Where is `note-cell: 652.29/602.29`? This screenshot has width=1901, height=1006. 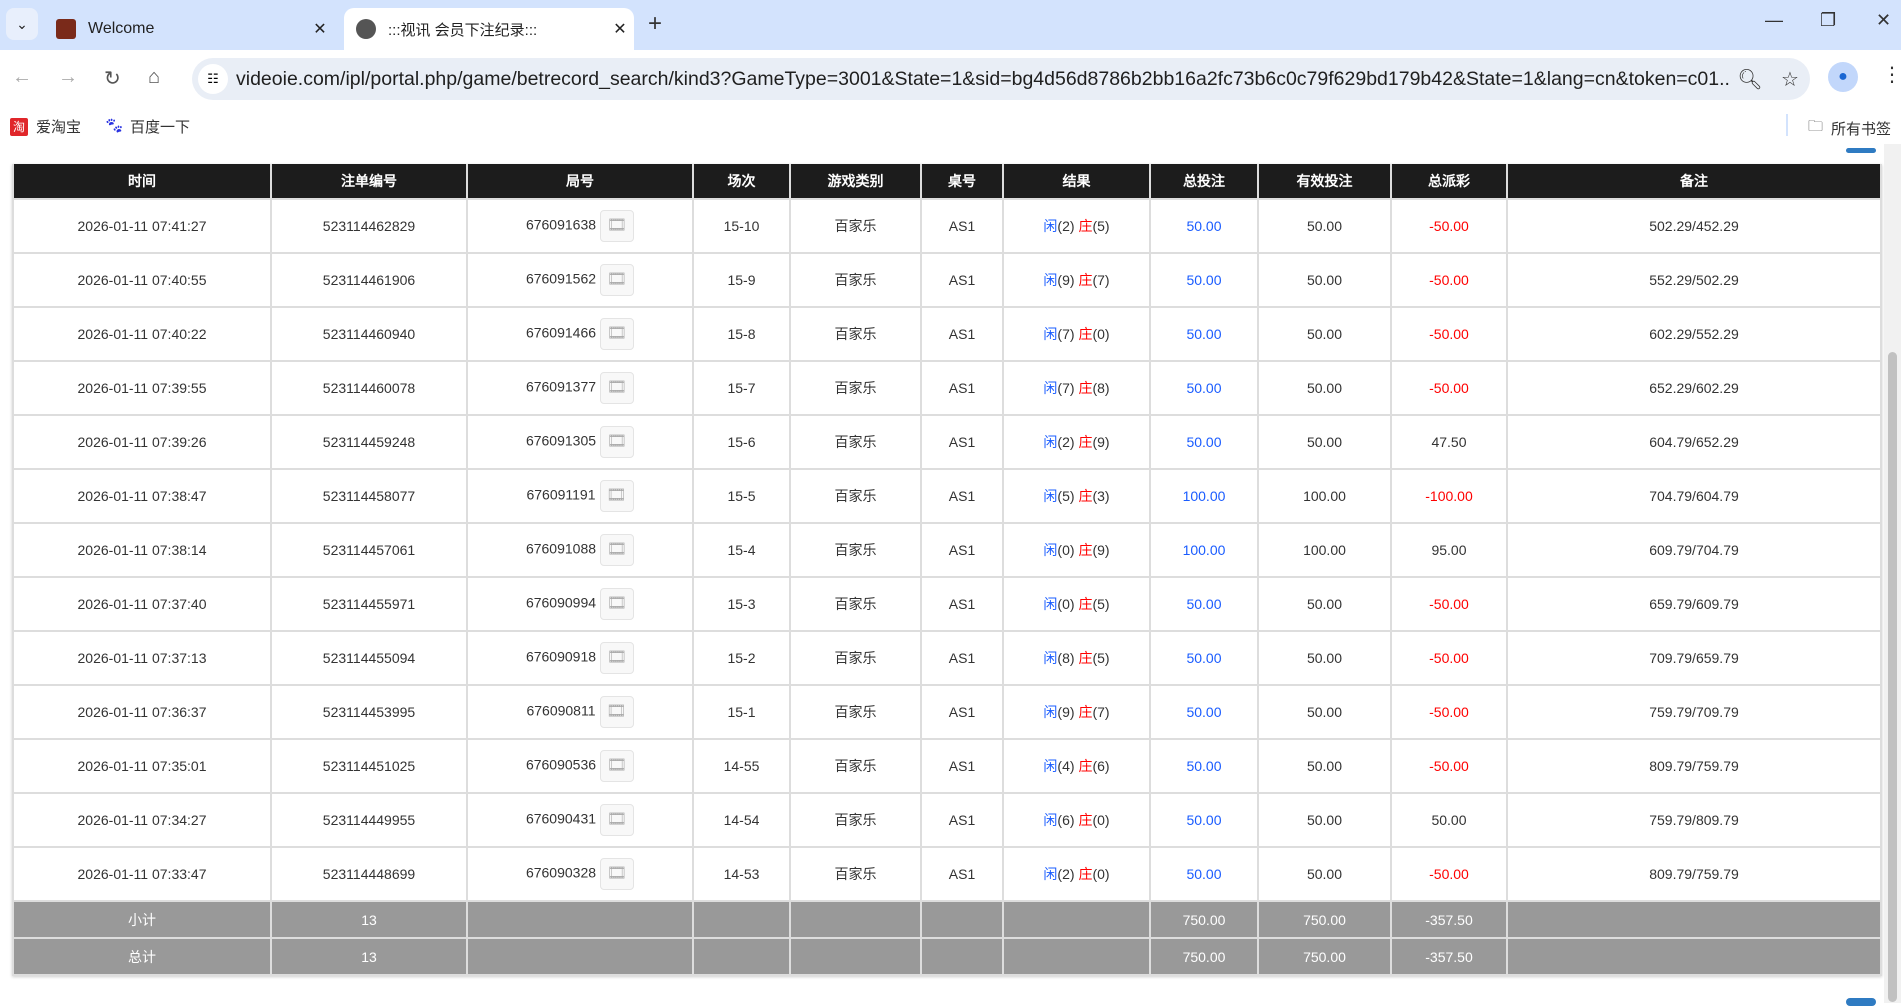
note-cell: 652.29/602.29 is located at coordinates (1694, 388).